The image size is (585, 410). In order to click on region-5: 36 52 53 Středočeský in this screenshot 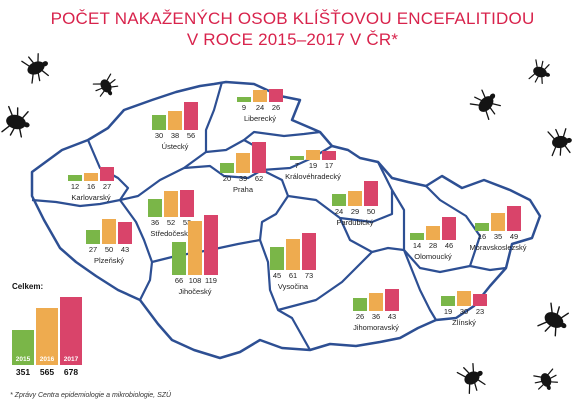, I will do `click(171, 195)`.